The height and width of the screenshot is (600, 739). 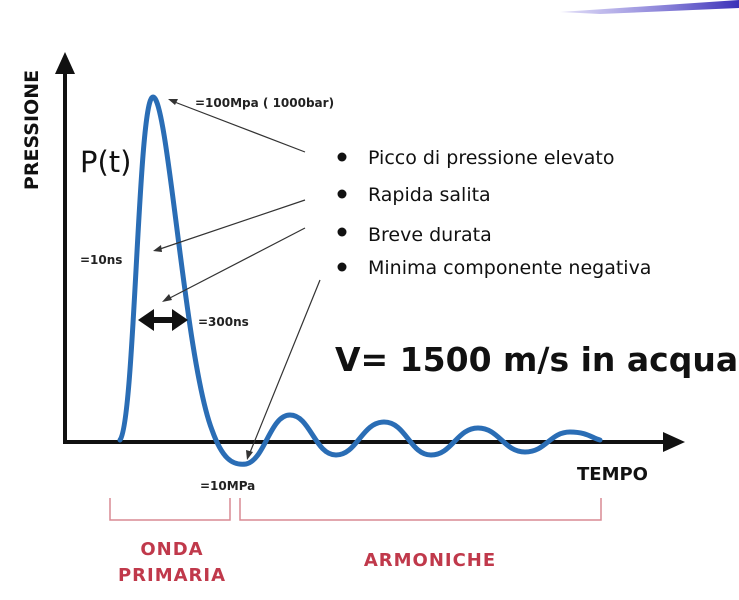 What do you see at coordinates (491, 158) in the screenshot?
I see `bullet-text: Picco di pressione elevato` at bounding box center [491, 158].